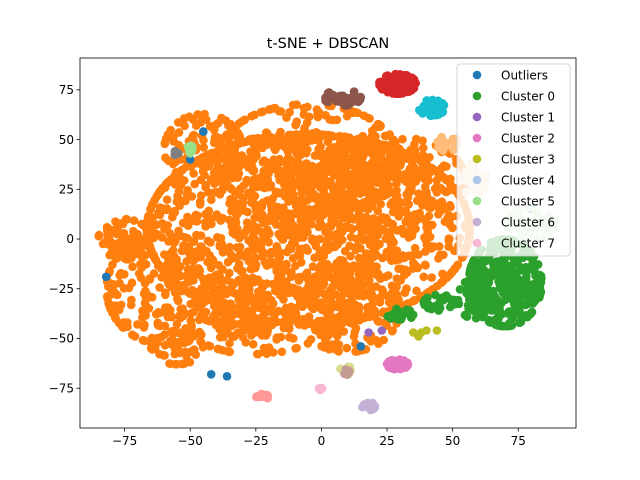 The width and height of the screenshot is (640, 480). Describe the element at coordinates (453, 139) in the screenshot. I see `group-17-point` at that location.